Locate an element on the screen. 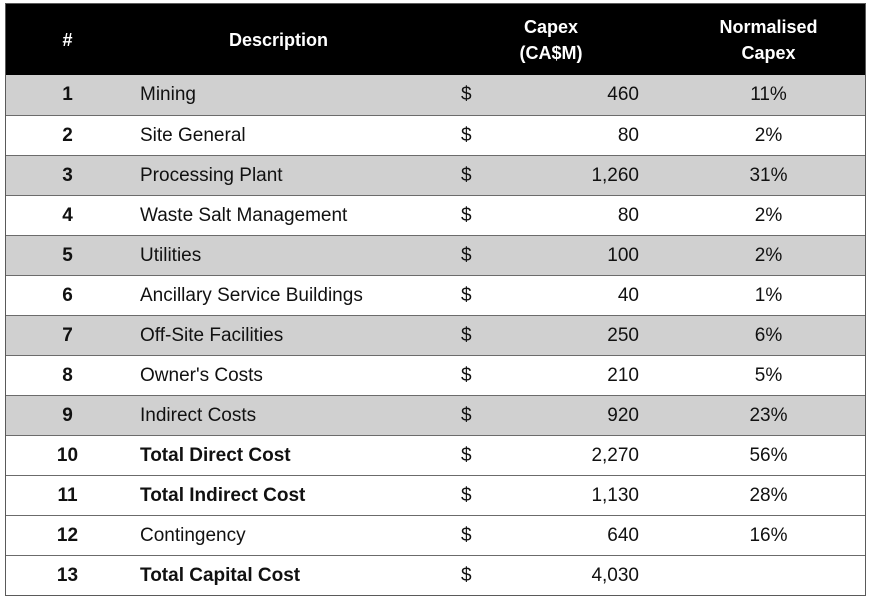  row-normalised-percent: 56% is located at coordinates (768, 455).